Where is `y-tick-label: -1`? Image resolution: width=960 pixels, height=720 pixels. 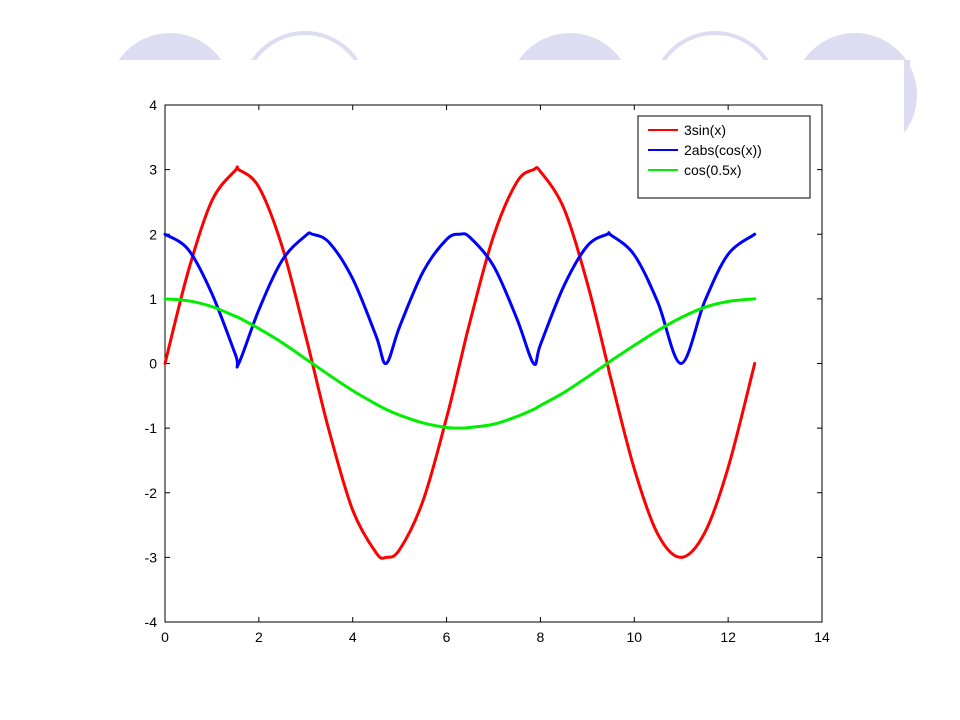
y-tick-label: -1 is located at coordinates (151, 428).